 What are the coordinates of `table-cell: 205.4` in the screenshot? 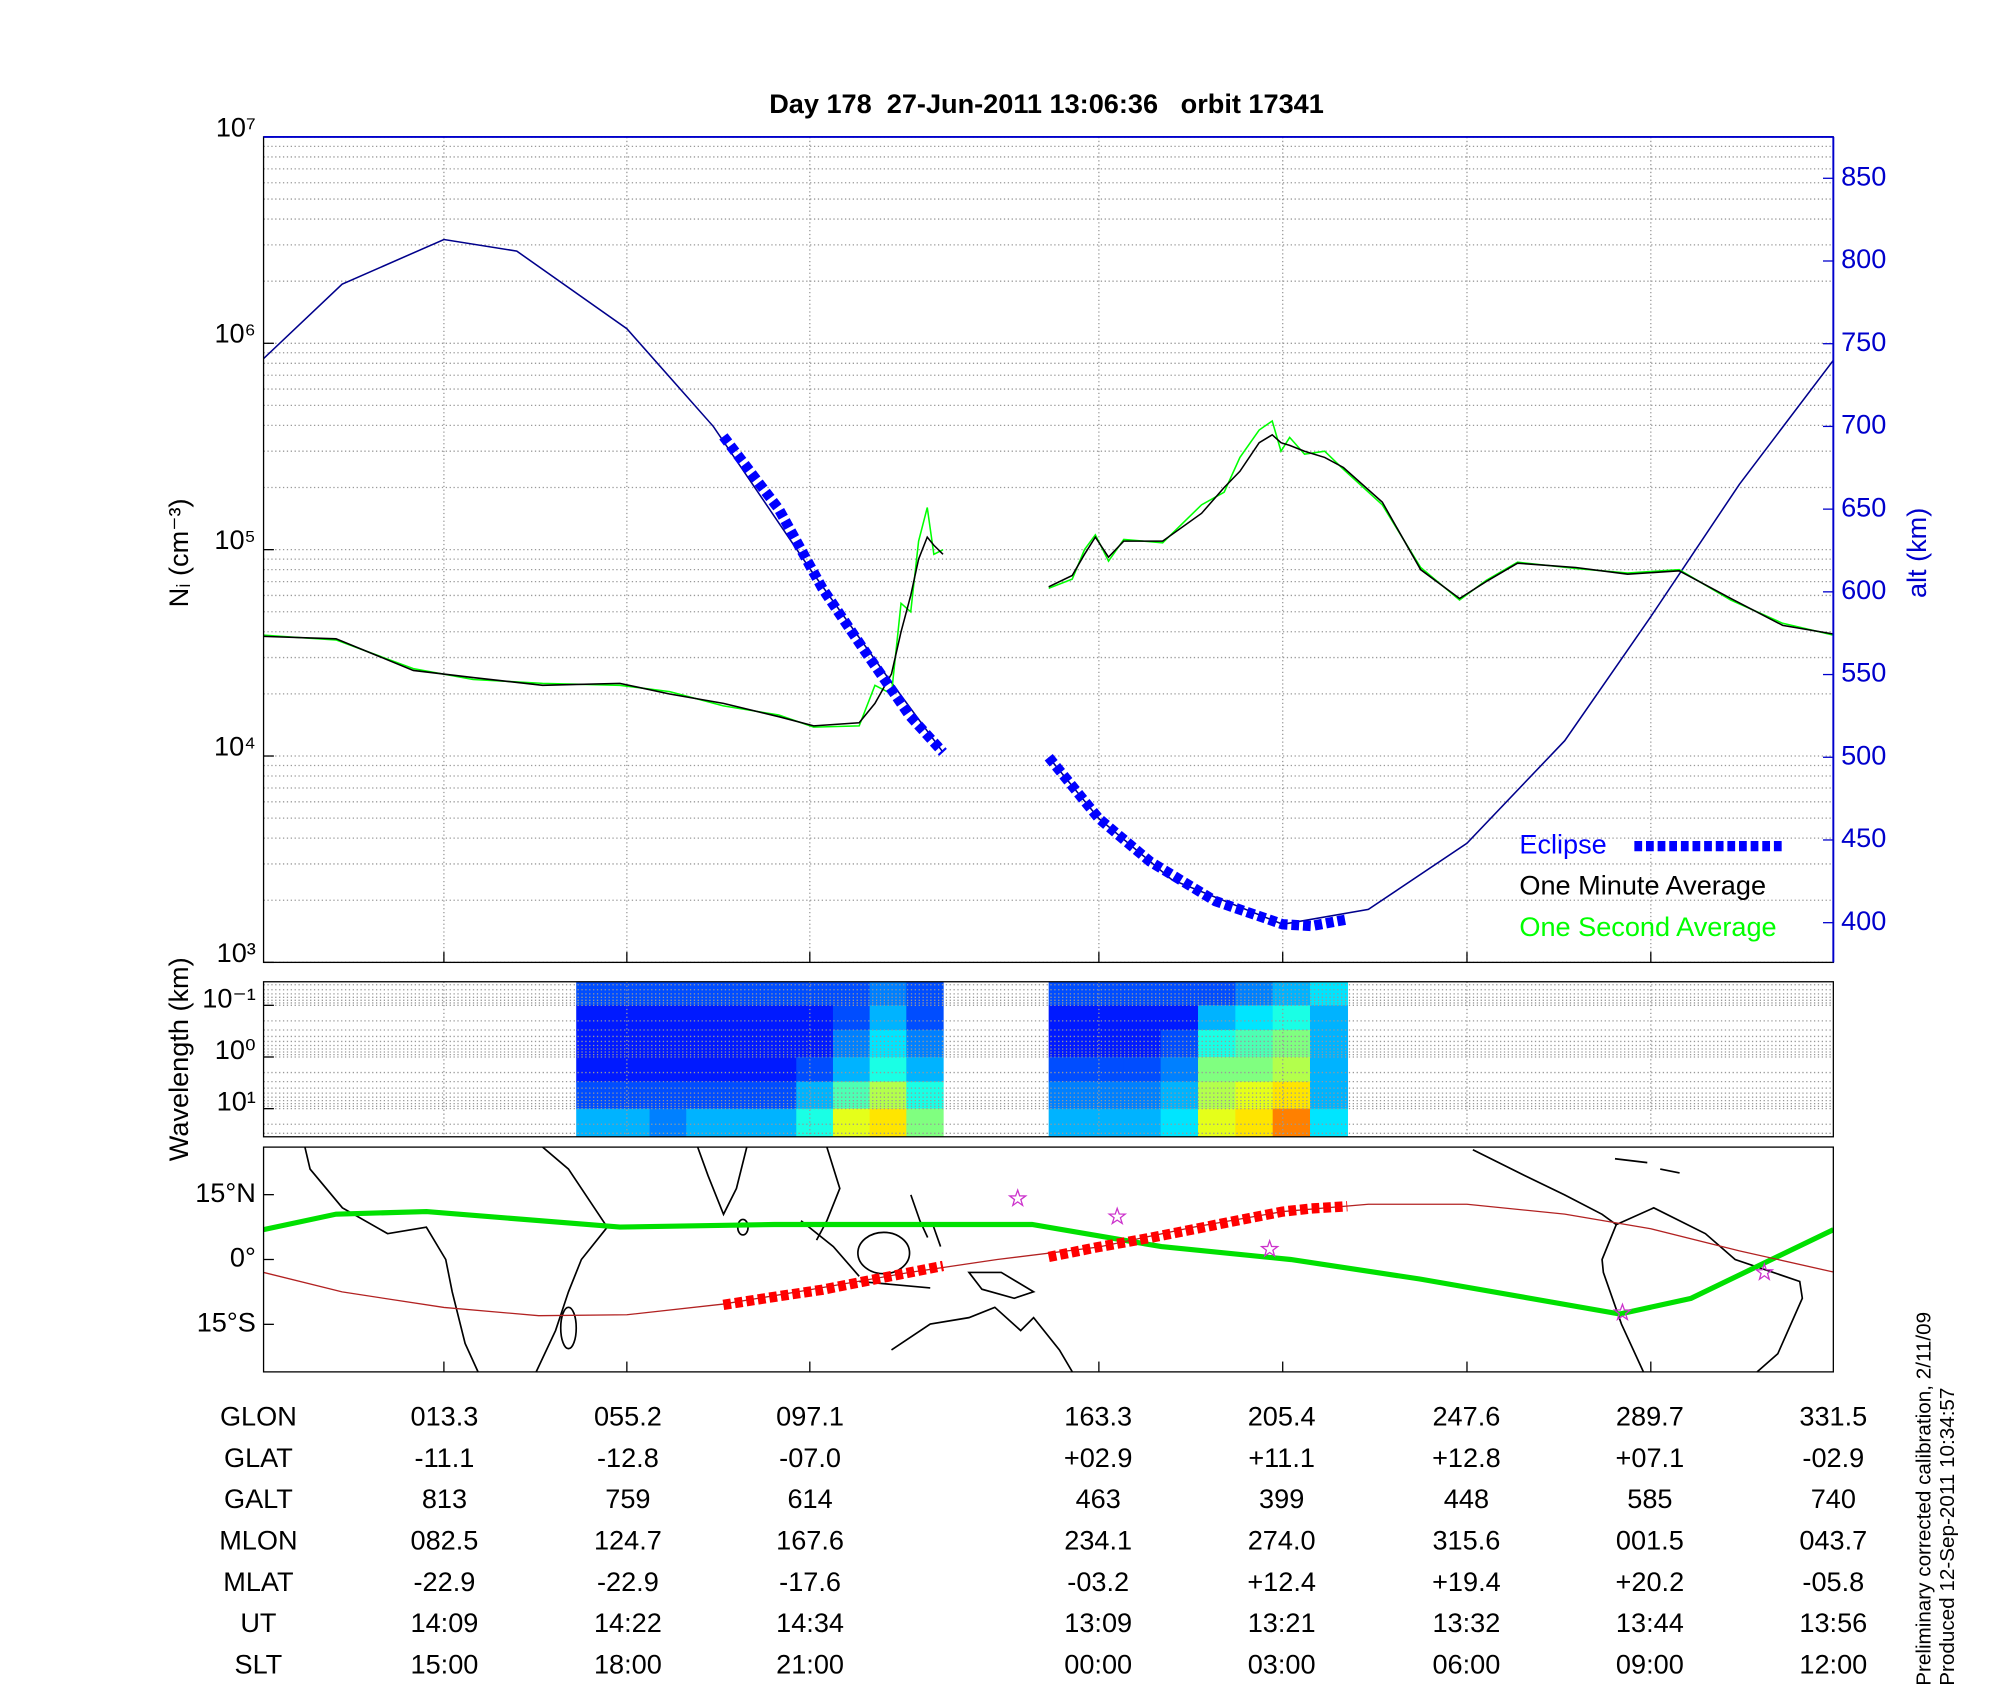 It's located at (1282, 1416).